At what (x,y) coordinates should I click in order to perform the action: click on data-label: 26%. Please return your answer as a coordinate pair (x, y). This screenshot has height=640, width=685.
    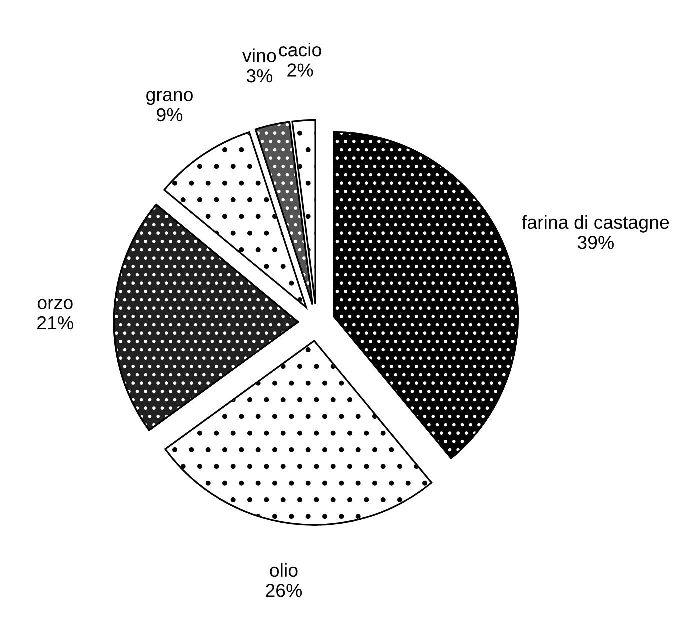
    Looking at the image, I should click on (284, 591).